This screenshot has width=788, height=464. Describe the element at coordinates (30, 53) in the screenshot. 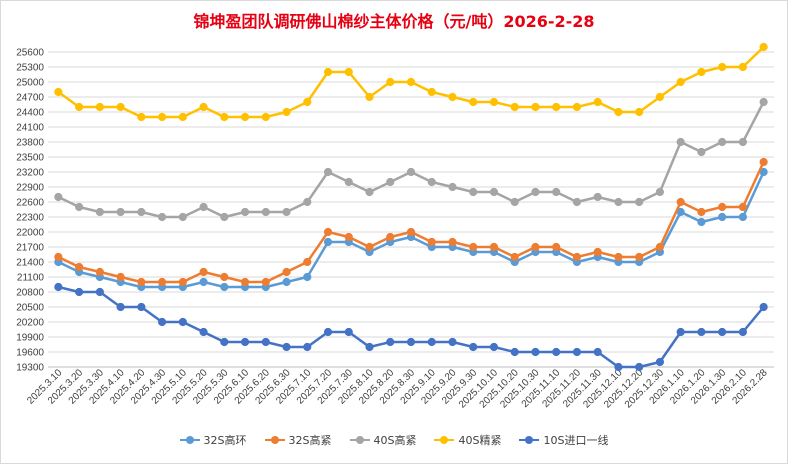

I see `y-tick-label: 25600` at that location.